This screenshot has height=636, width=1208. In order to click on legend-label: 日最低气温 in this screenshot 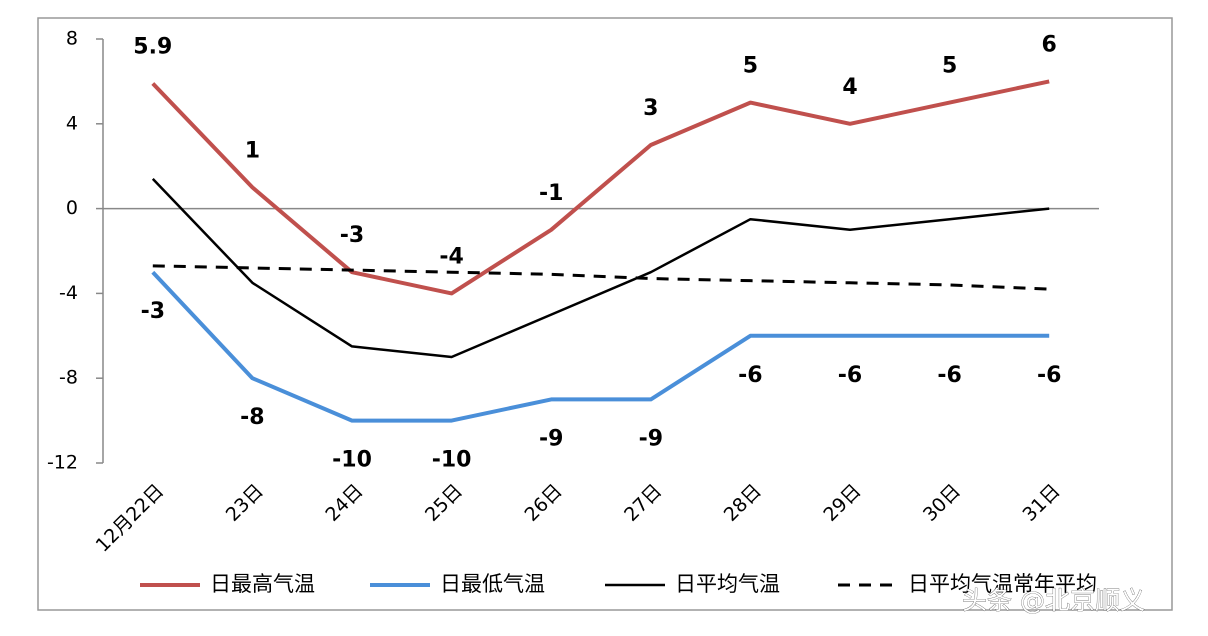, I will do `click(492, 584)`.